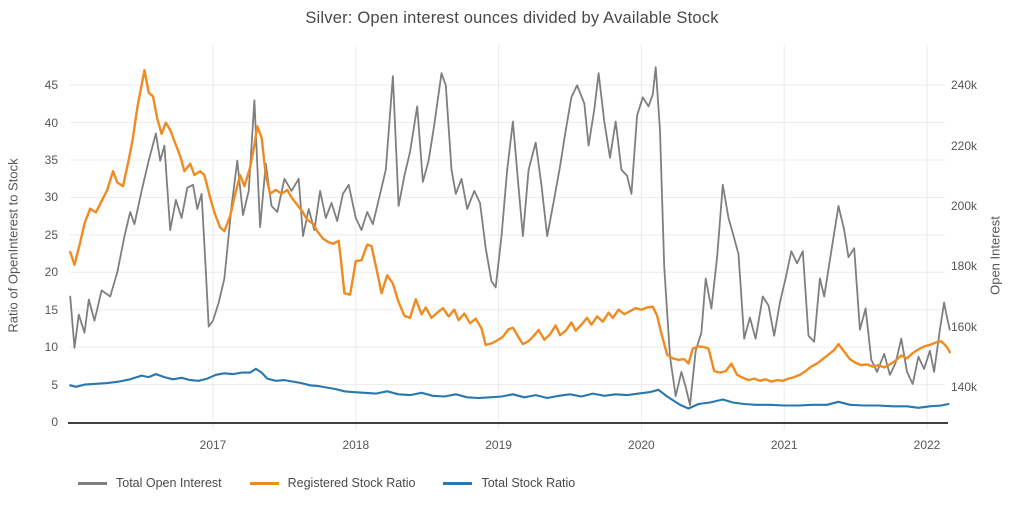 Image resolution: width=1024 pixels, height=512 pixels. I want to click on x-tick-label: 2020, so click(641, 445).